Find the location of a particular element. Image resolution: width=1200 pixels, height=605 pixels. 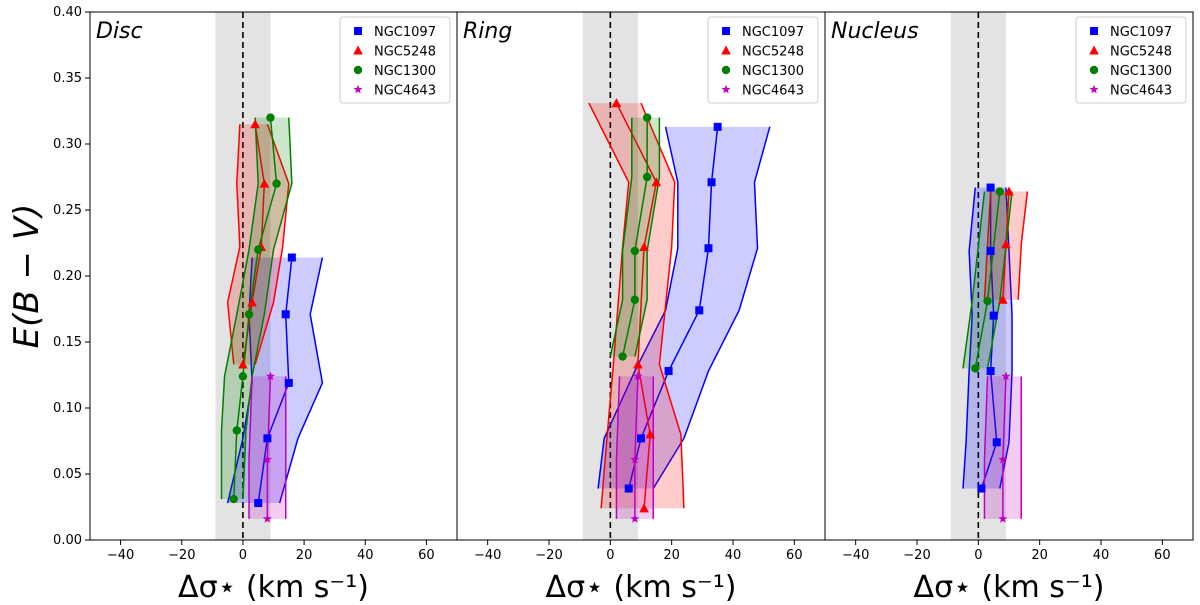

y-axis-label: E(B − V) is located at coordinates (27, 276).